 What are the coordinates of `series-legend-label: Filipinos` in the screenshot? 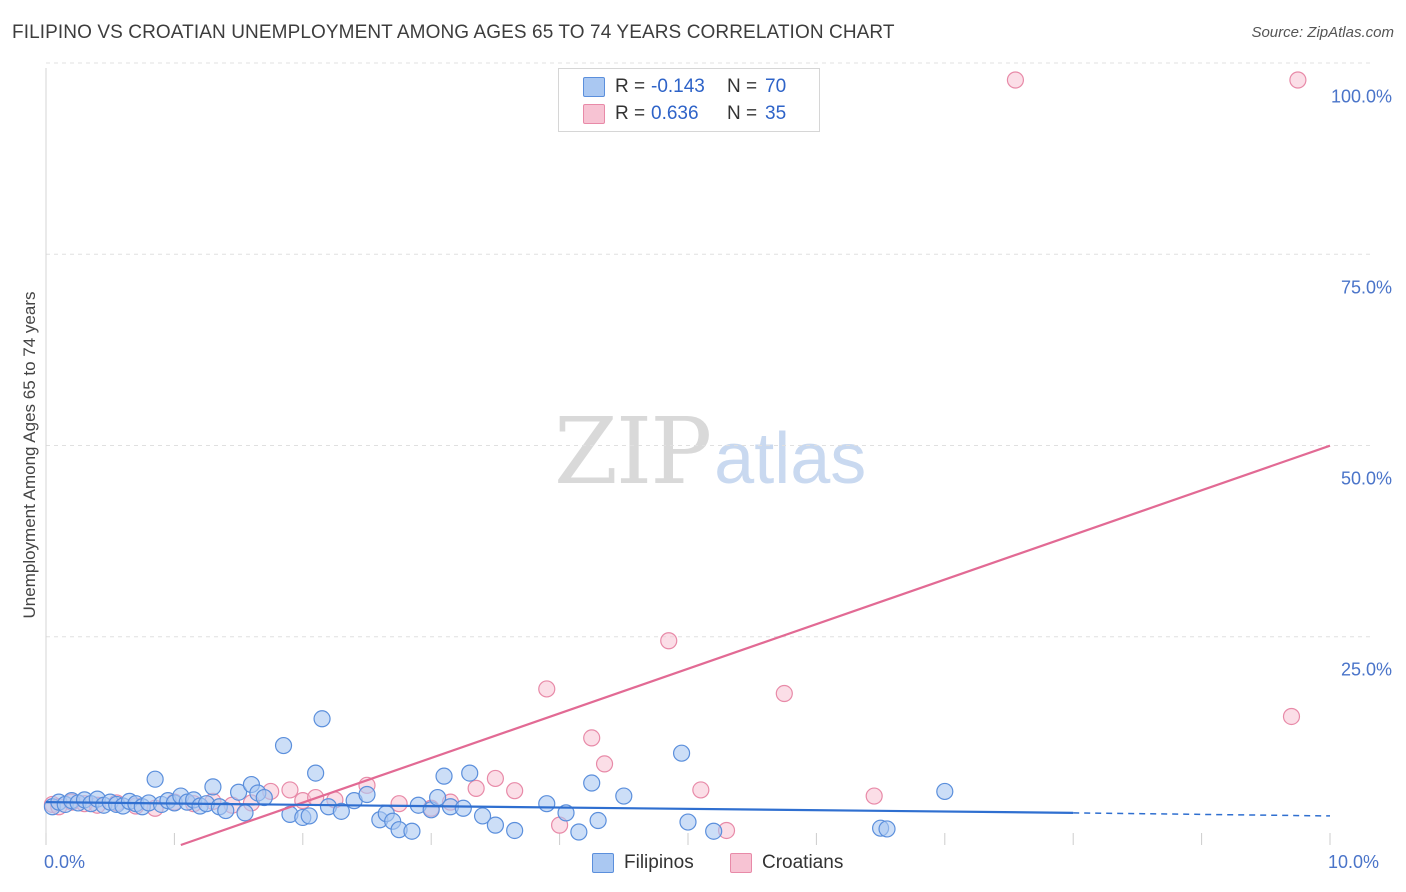 It's located at (659, 862).